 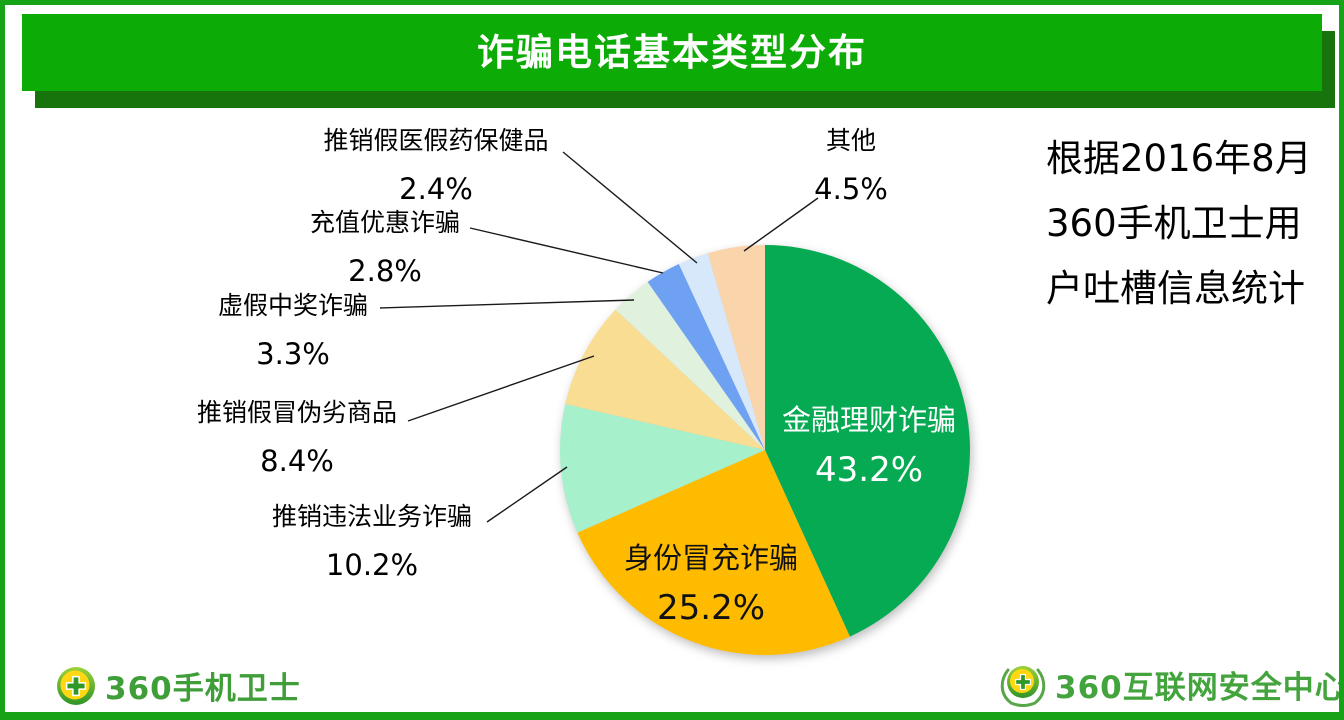 I want to click on slice-label-counterfeit-goods: 推销假冒伪劣商品 8.4%, so click(x=297, y=438).